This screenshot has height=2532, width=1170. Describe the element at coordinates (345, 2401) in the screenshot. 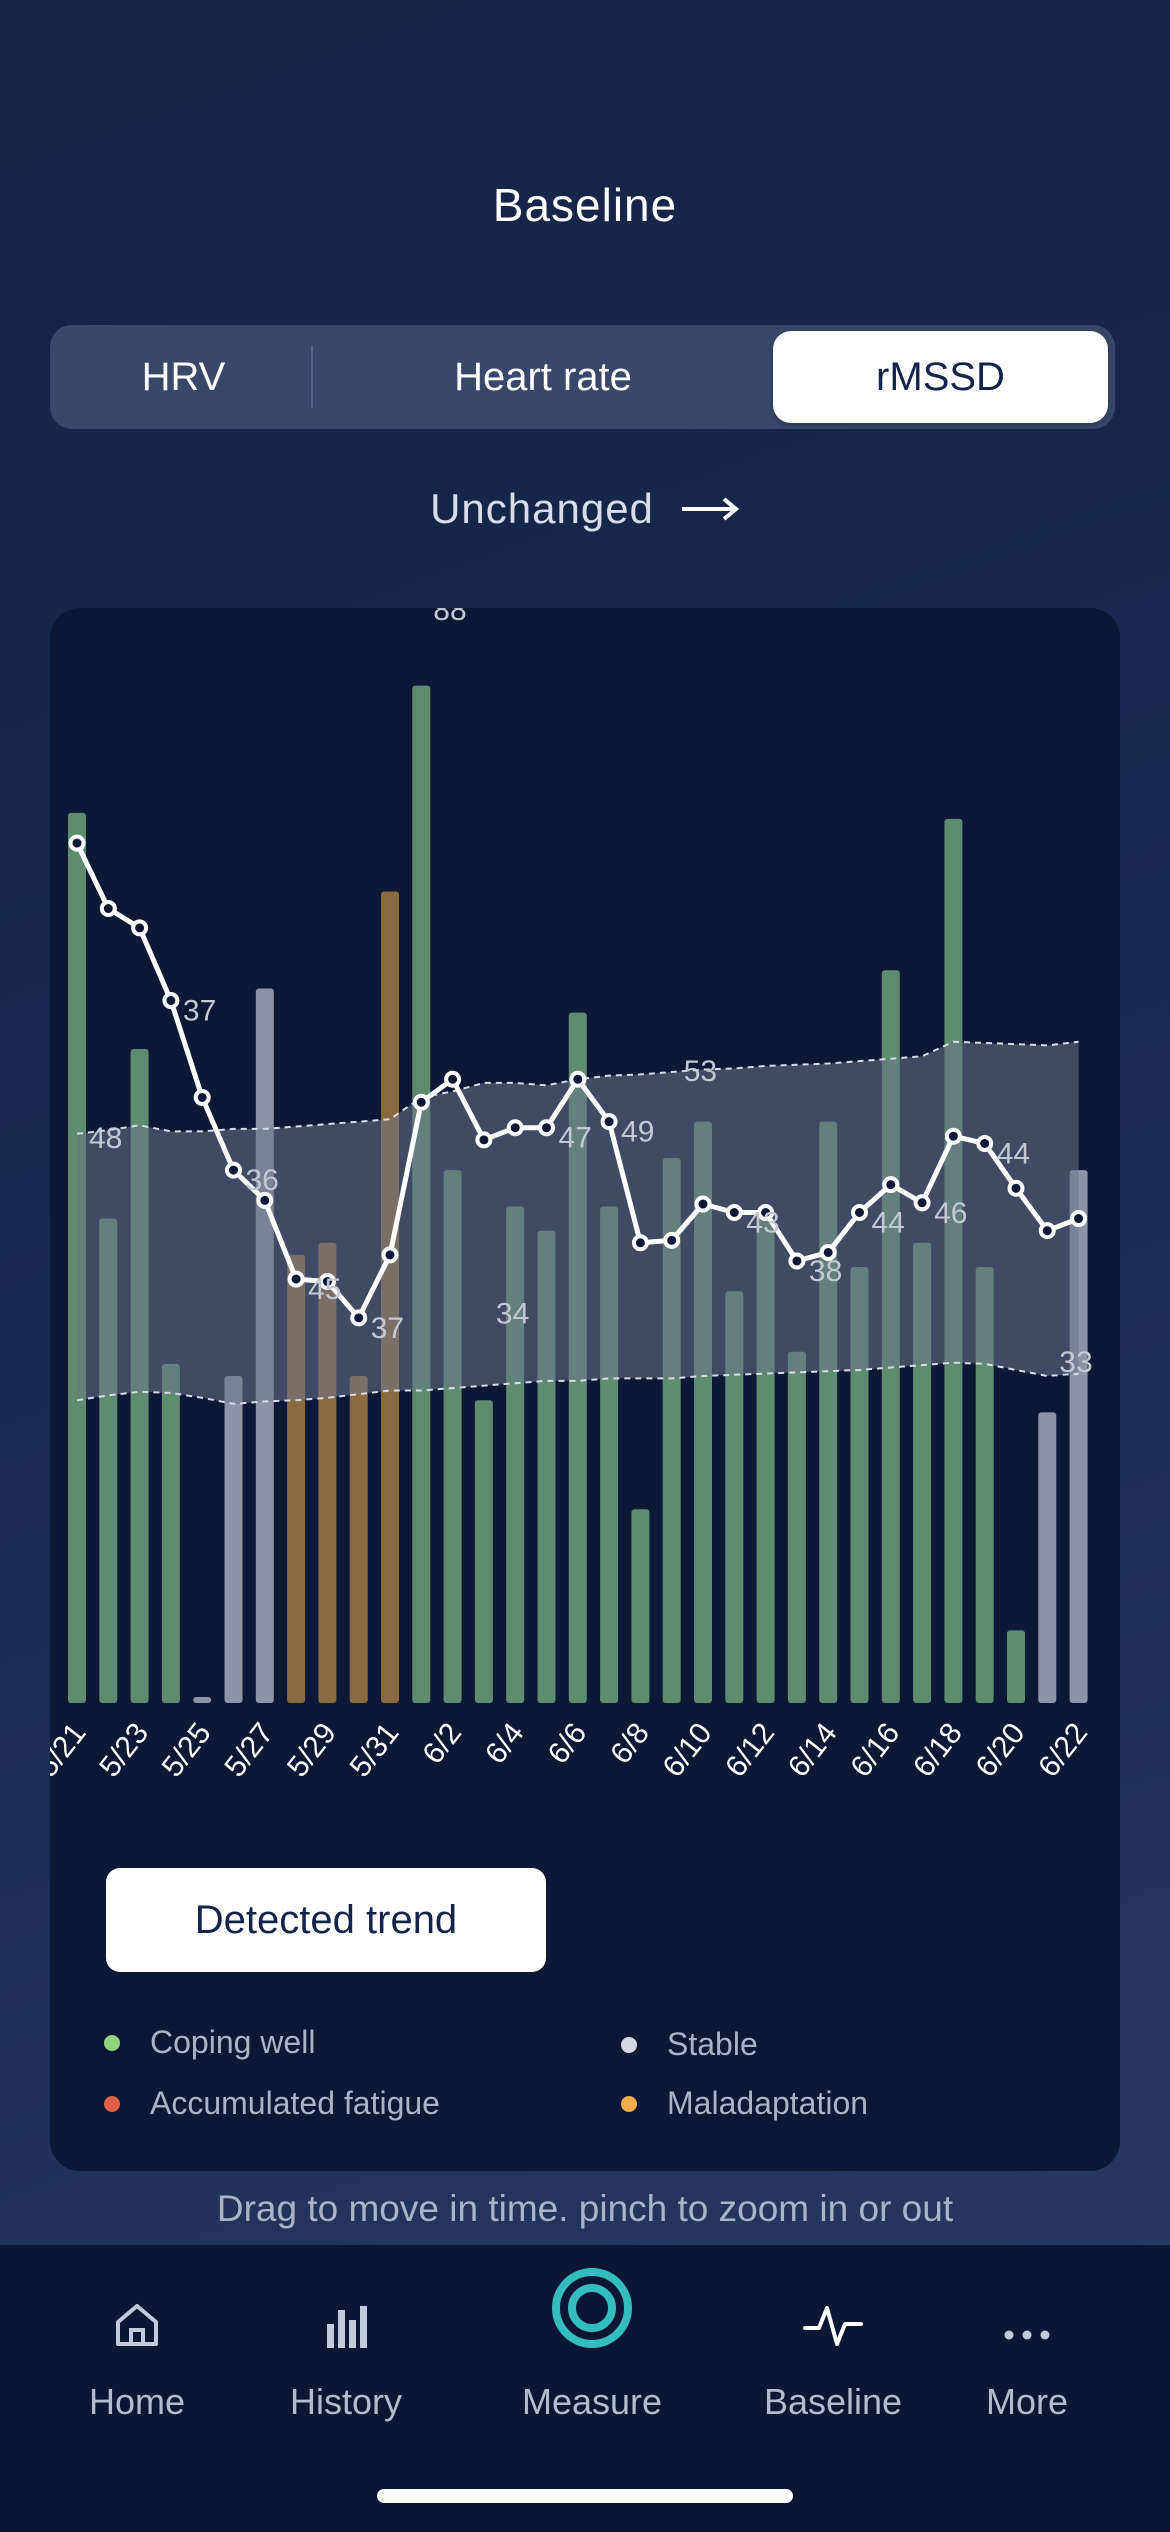

I see `tab-history-label: History` at that location.